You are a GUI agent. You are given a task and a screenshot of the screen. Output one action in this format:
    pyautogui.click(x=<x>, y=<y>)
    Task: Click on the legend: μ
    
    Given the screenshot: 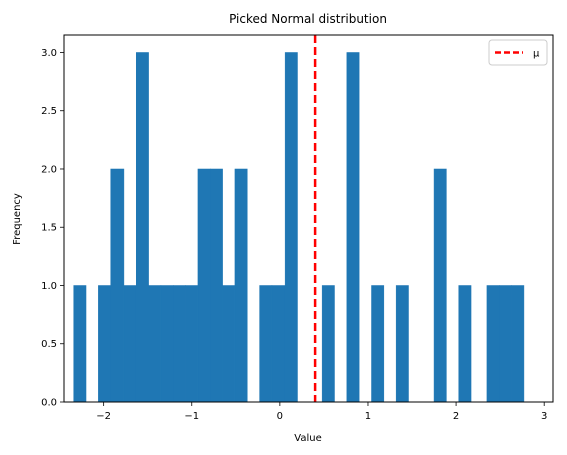 What is the action you would take?
    pyautogui.click(x=518, y=52)
    